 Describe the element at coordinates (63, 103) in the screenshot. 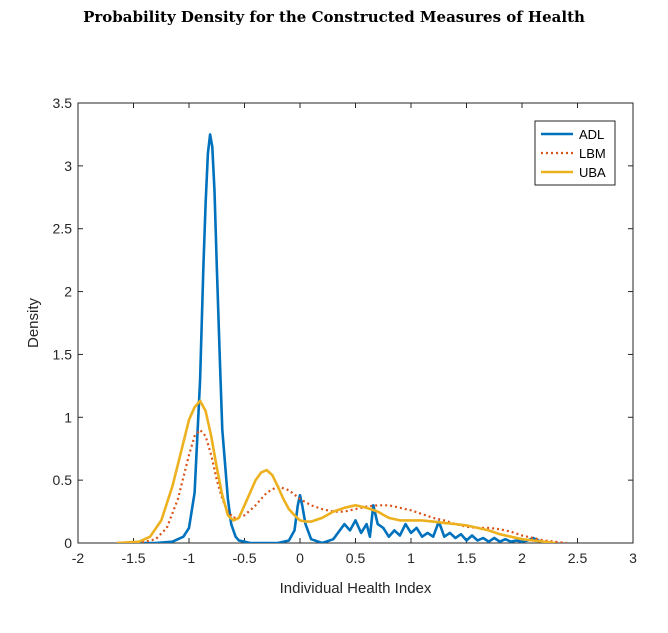

I see `y-tick-label: 3.5` at that location.